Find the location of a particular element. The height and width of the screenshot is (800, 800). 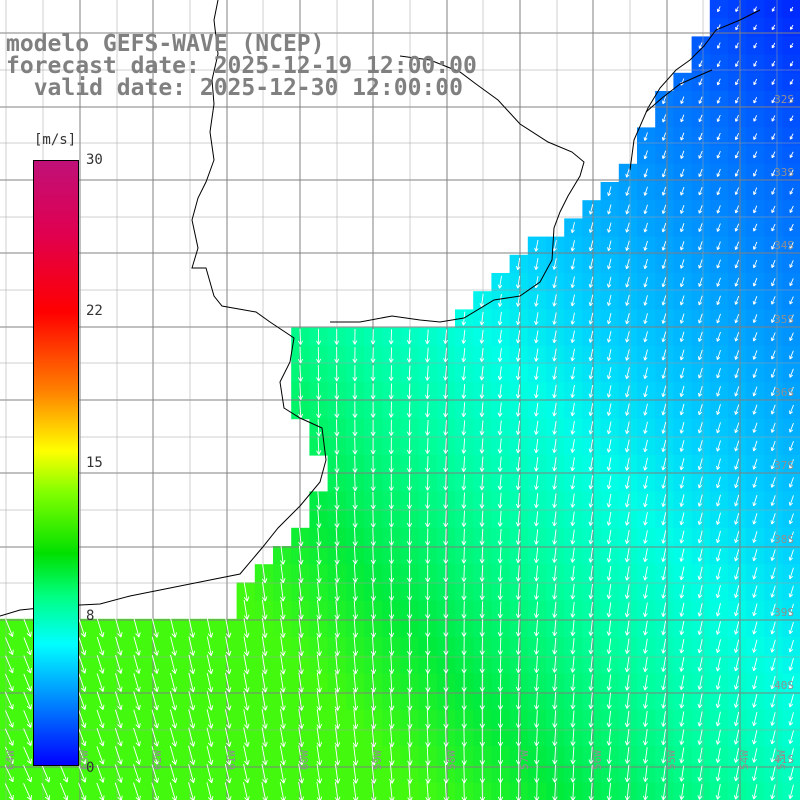

wind-cell is located at coordinates (791, 791).